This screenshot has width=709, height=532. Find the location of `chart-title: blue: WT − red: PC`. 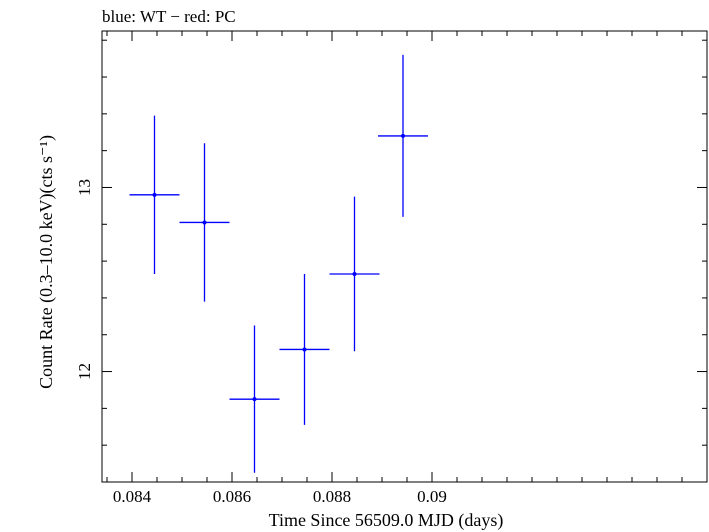

chart-title: blue: WT − red: PC is located at coordinates (169, 16).